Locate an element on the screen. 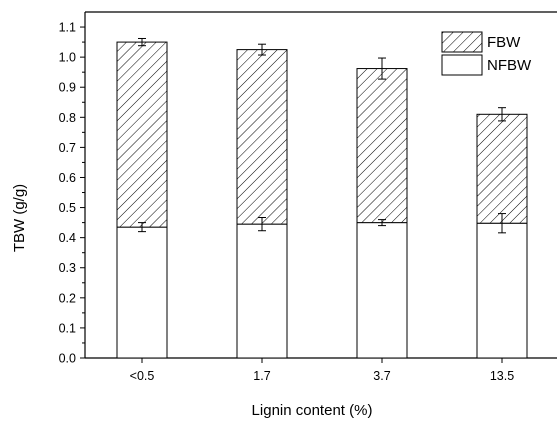 This screenshot has height=425, width=558. y-tick-label: 0.3 is located at coordinates (67, 268).